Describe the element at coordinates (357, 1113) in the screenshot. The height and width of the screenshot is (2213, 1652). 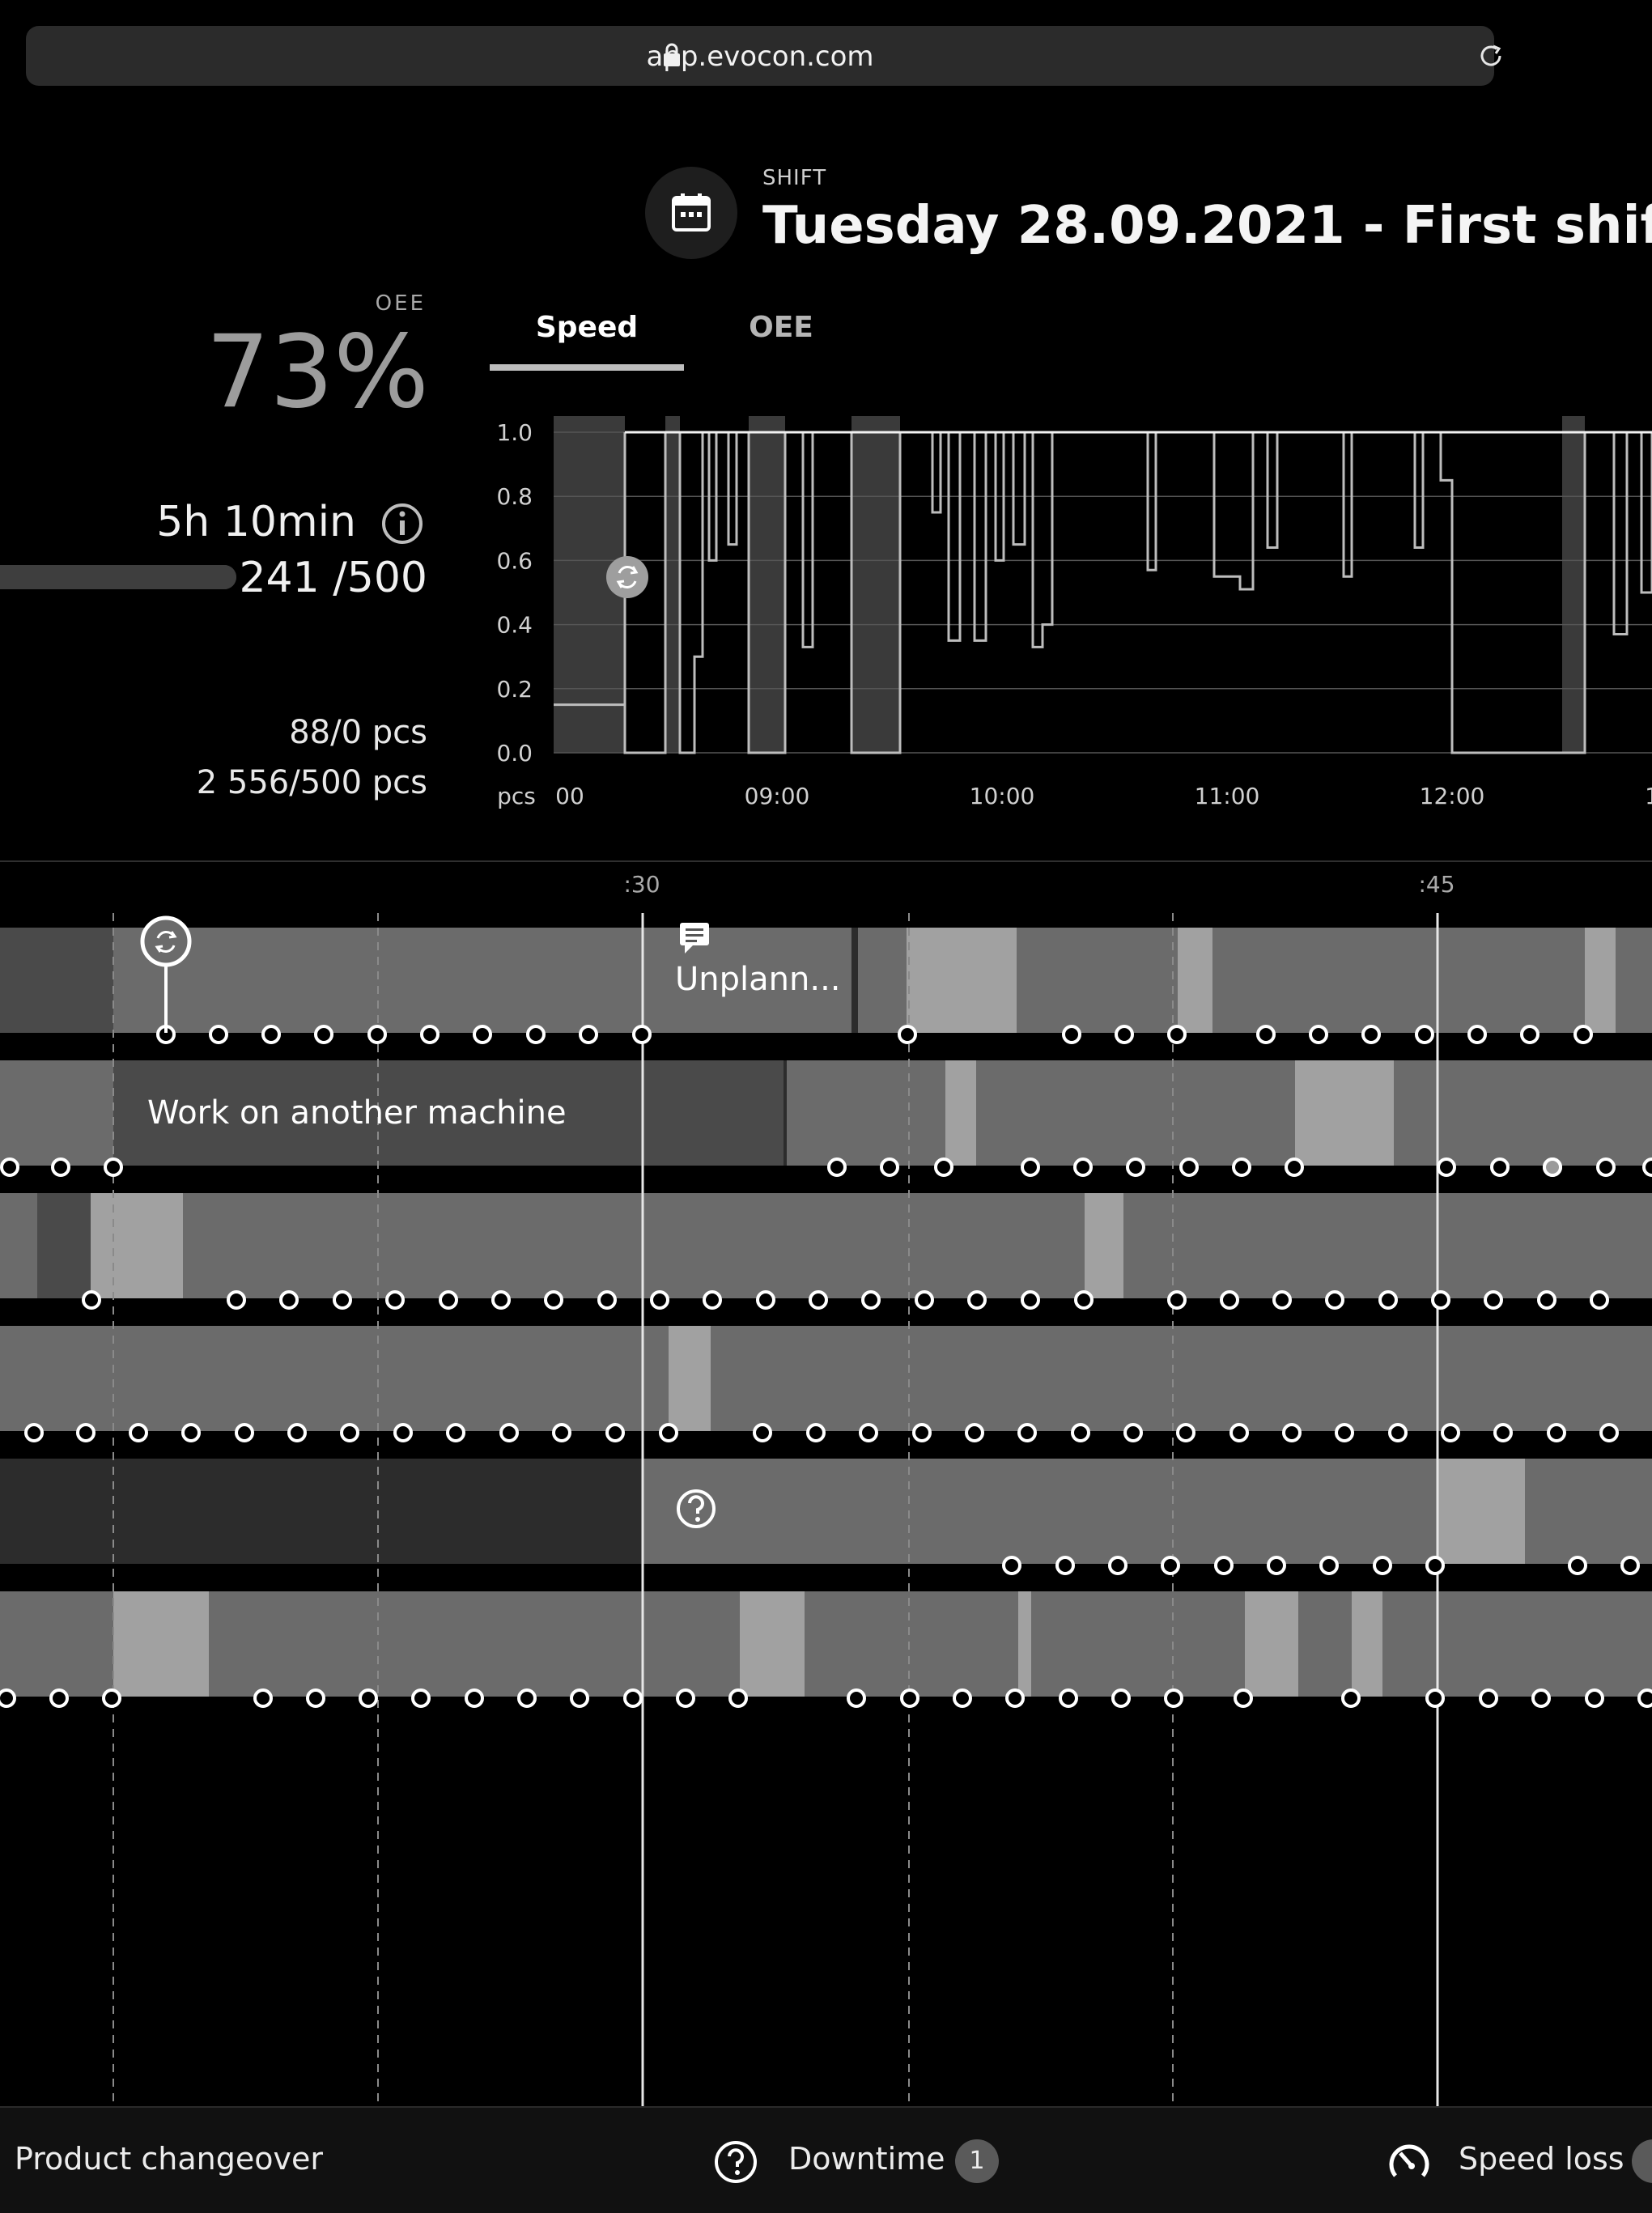
I see `work-other-machine-label: Work on another machine` at that location.